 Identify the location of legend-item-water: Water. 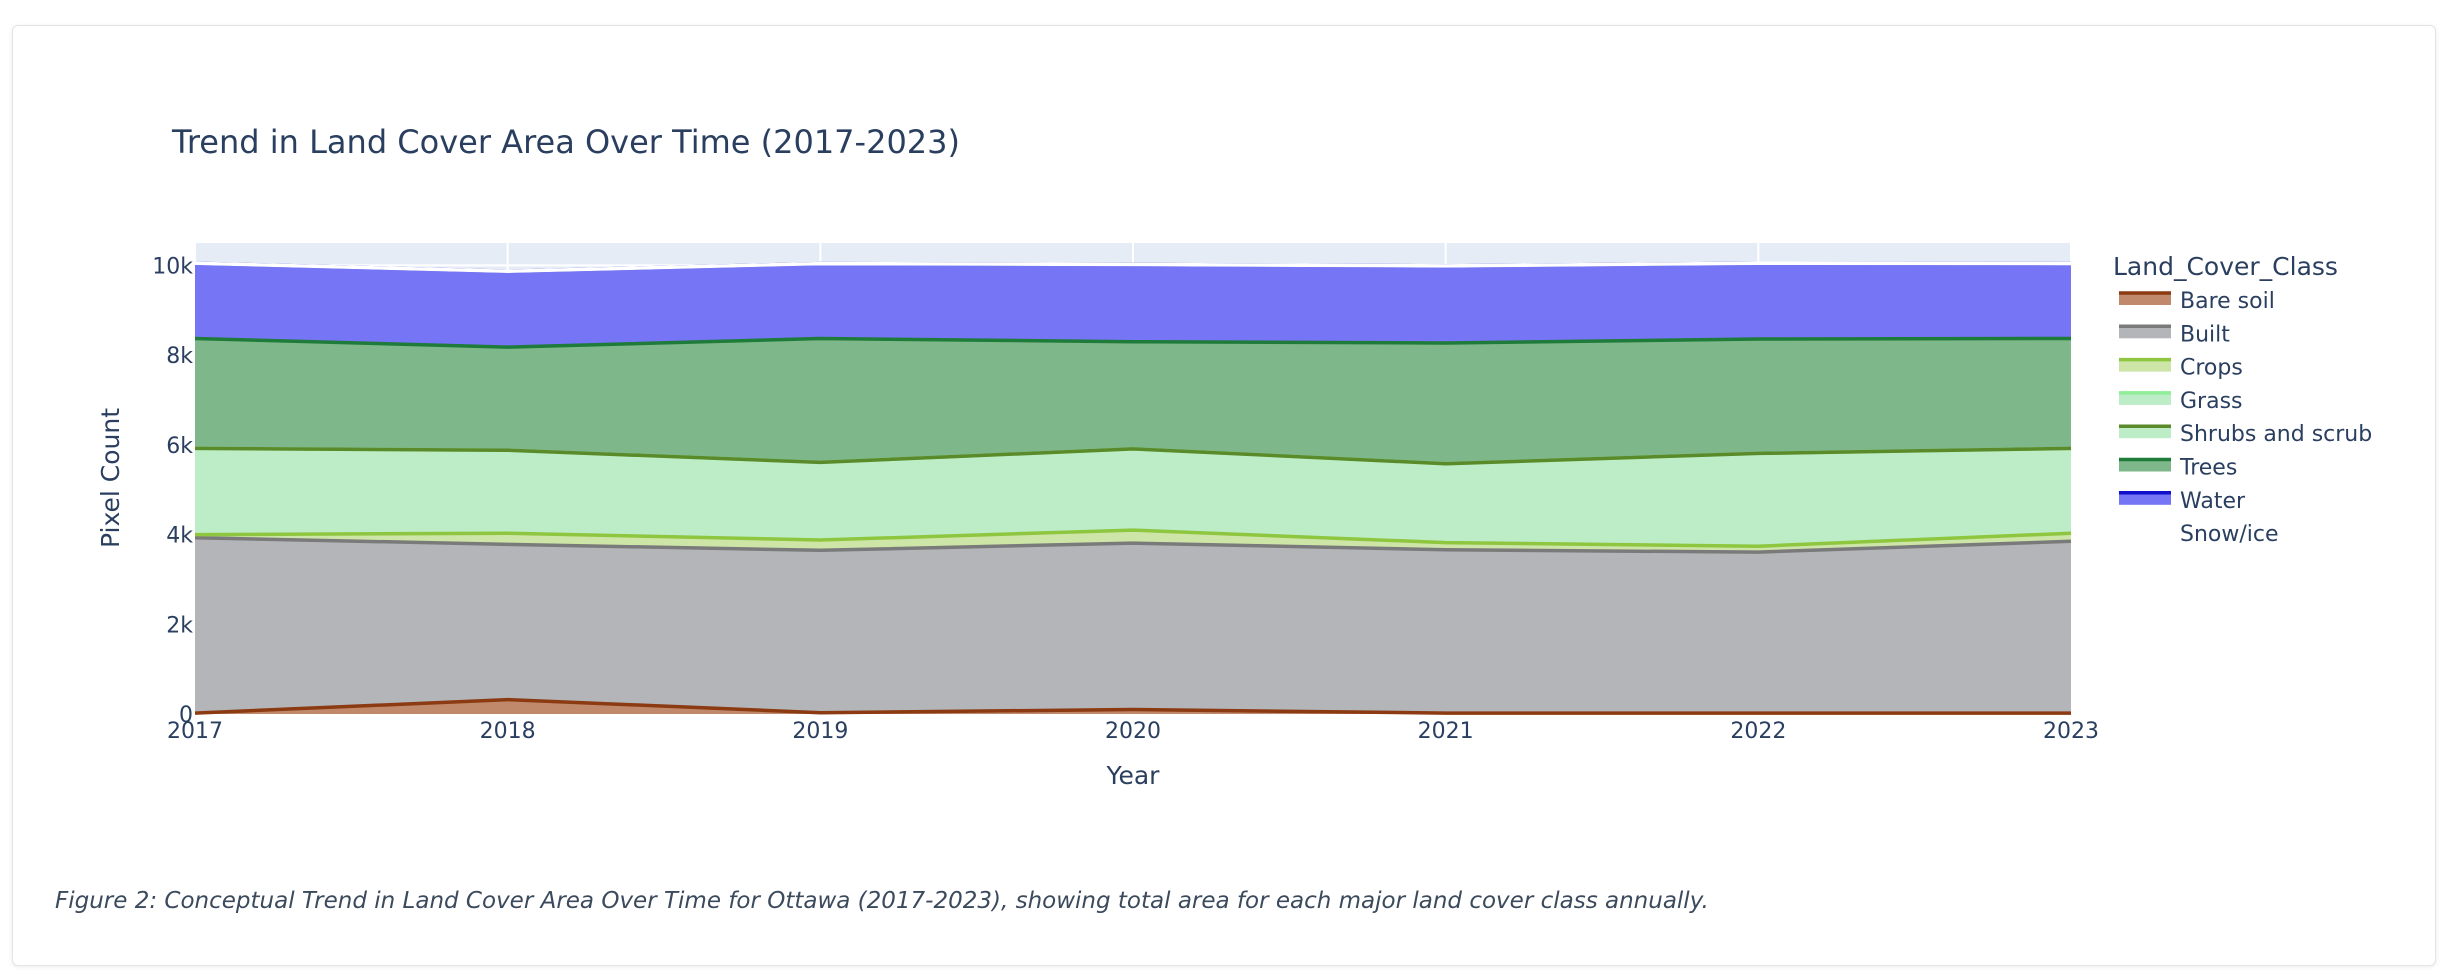
(2182, 501).